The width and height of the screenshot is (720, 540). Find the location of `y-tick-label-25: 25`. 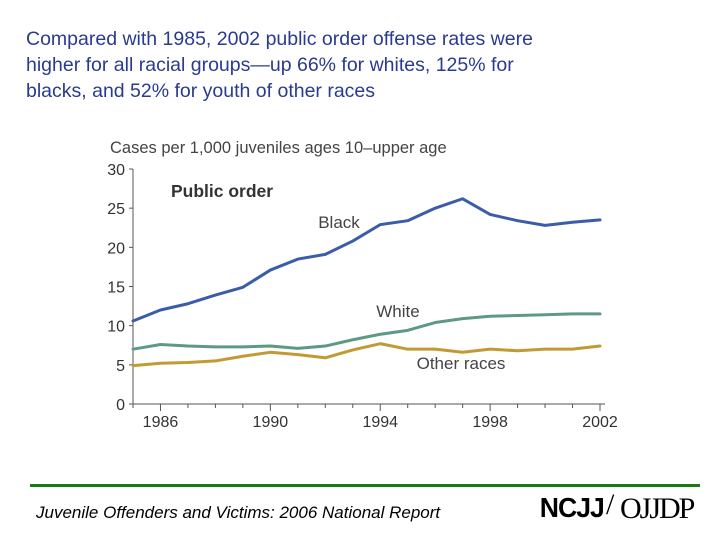

y-tick-label-25: 25 is located at coordinates (116, 209).